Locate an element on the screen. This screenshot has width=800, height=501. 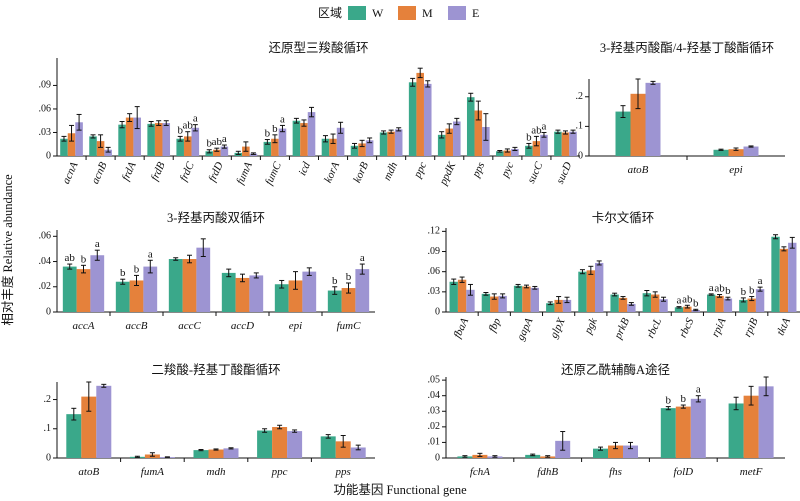
x-tick-label-fumc: fumC is located at coordinates (273, 173).